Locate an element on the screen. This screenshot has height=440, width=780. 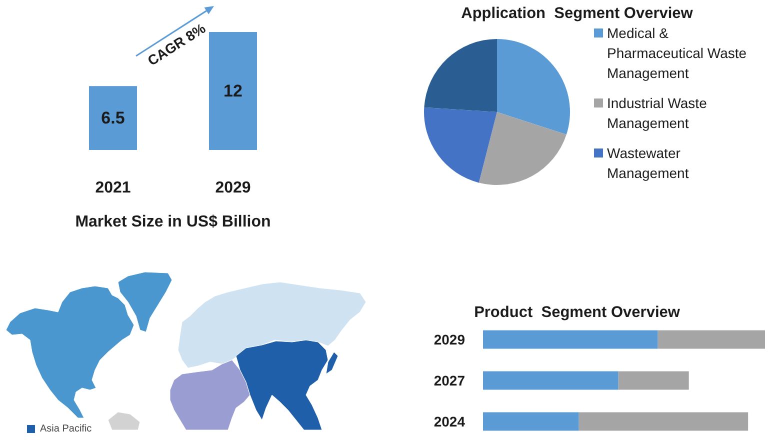
chart-title: Product Segment Overview is located at coordinates (577, 313).